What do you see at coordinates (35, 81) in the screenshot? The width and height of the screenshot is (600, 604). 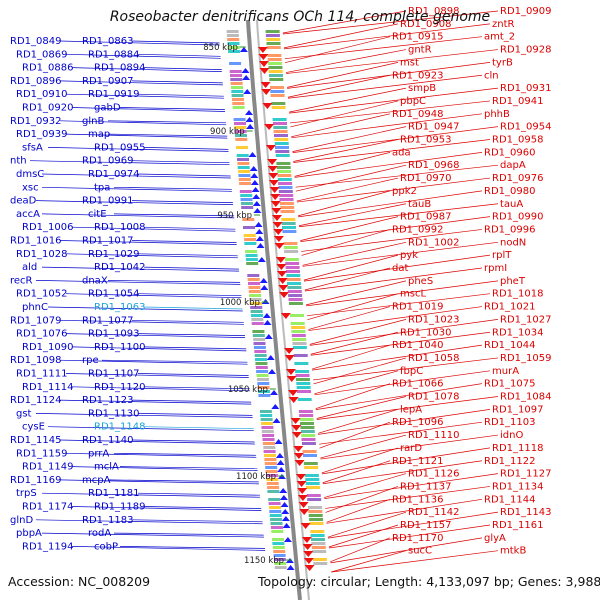 I see `gene-label-left: RD1_0896` at bounding box center [35, 81].